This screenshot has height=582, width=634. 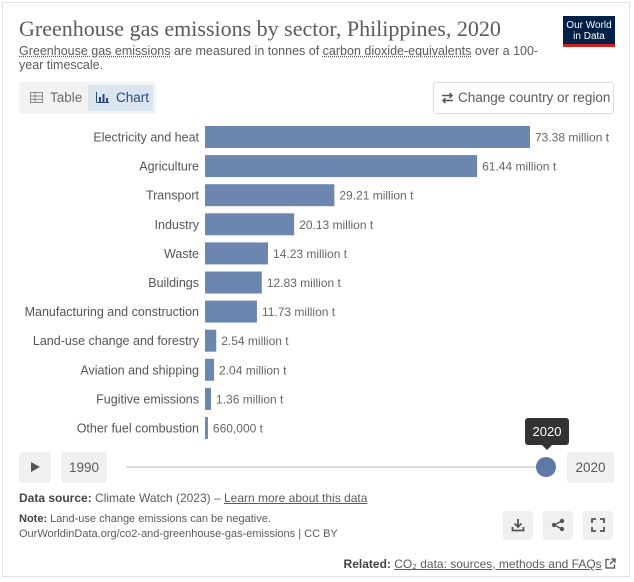 I want to click on play-button, so click(x=35, y=467).